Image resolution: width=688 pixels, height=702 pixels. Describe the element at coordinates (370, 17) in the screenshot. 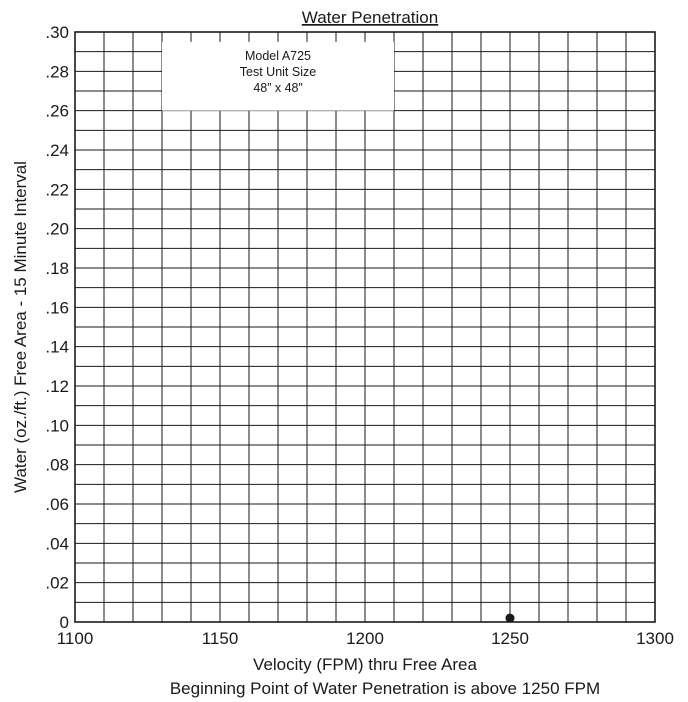

I see `chart-title: Water Penetration` at that location.